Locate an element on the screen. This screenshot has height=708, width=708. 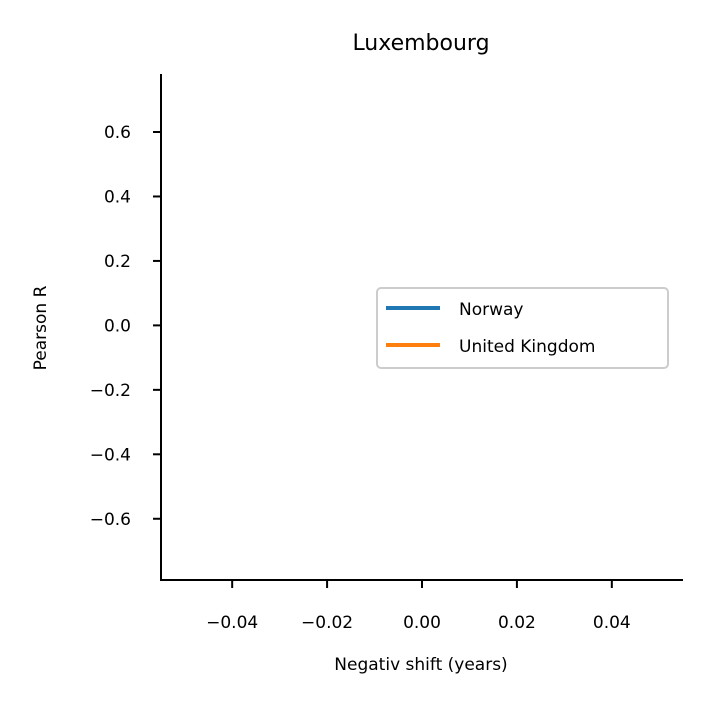
x-tick-label: 0.04 is located at coordinates (612, 623).